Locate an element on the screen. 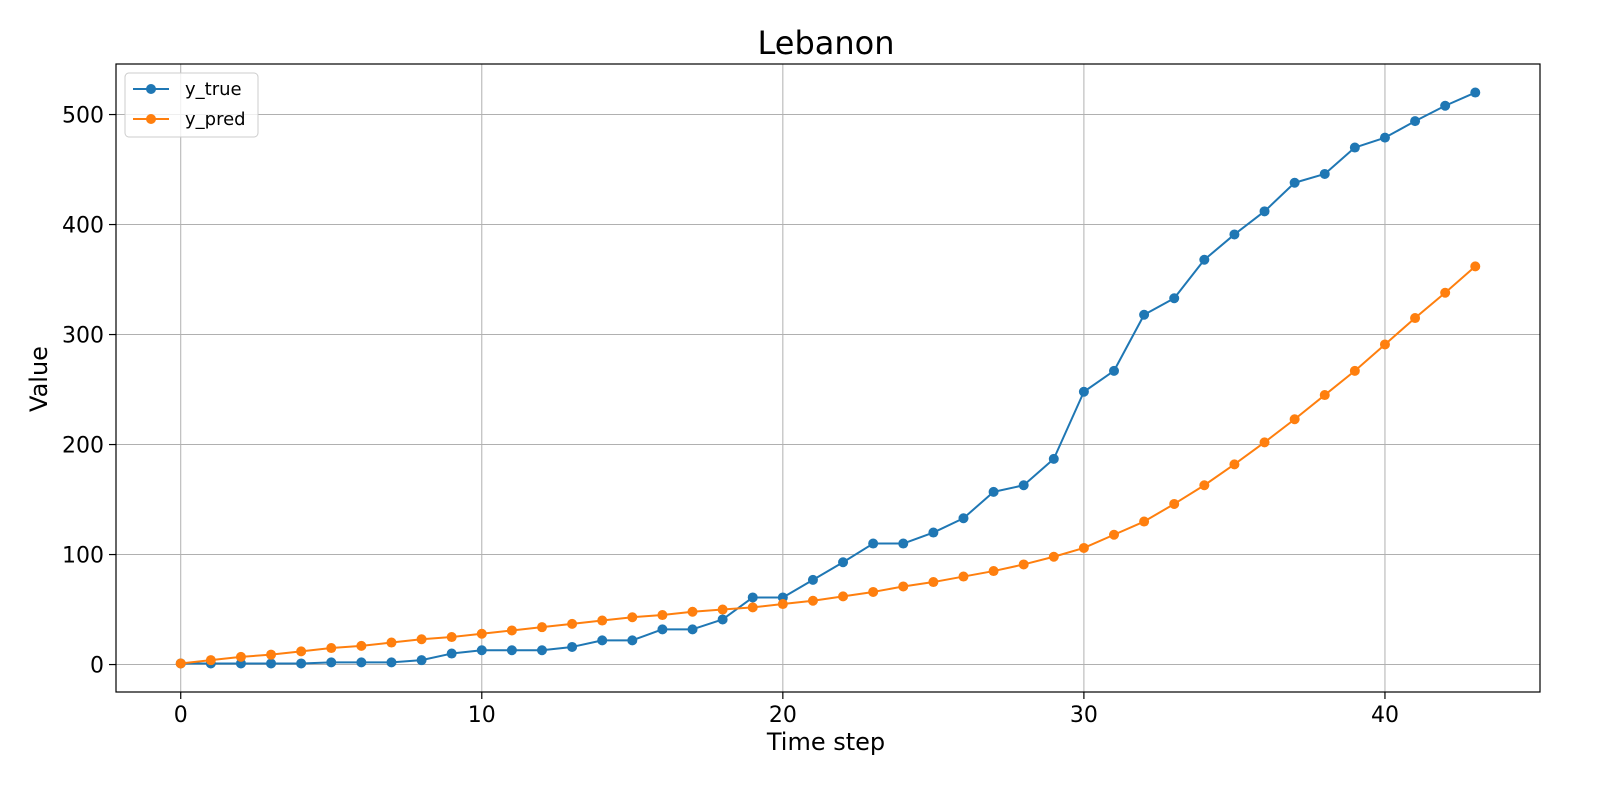 This screenshot has width=1600, height=804. x-axis-label: Time step is located at coordinates (825, 742).